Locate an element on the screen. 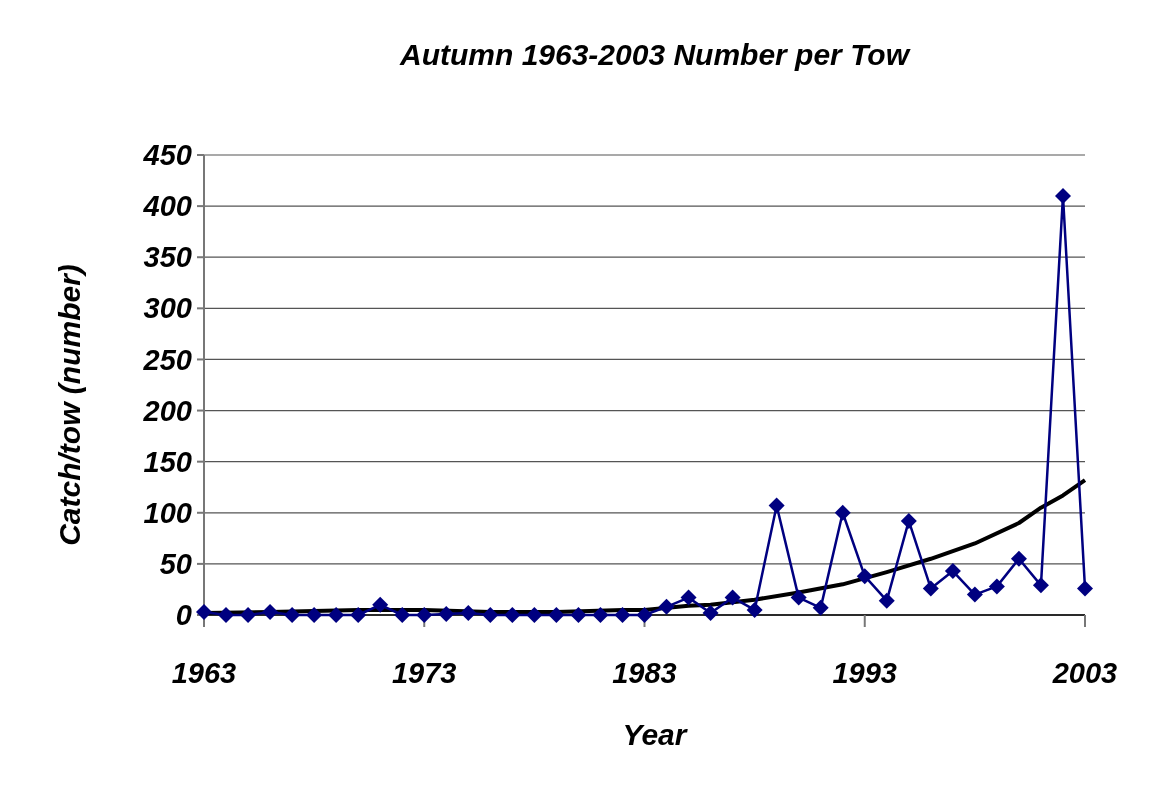 Image resolution: width=1150 pixels, height=785 pixels. y-tick-label: 450 is located at coordinates (167, 155).